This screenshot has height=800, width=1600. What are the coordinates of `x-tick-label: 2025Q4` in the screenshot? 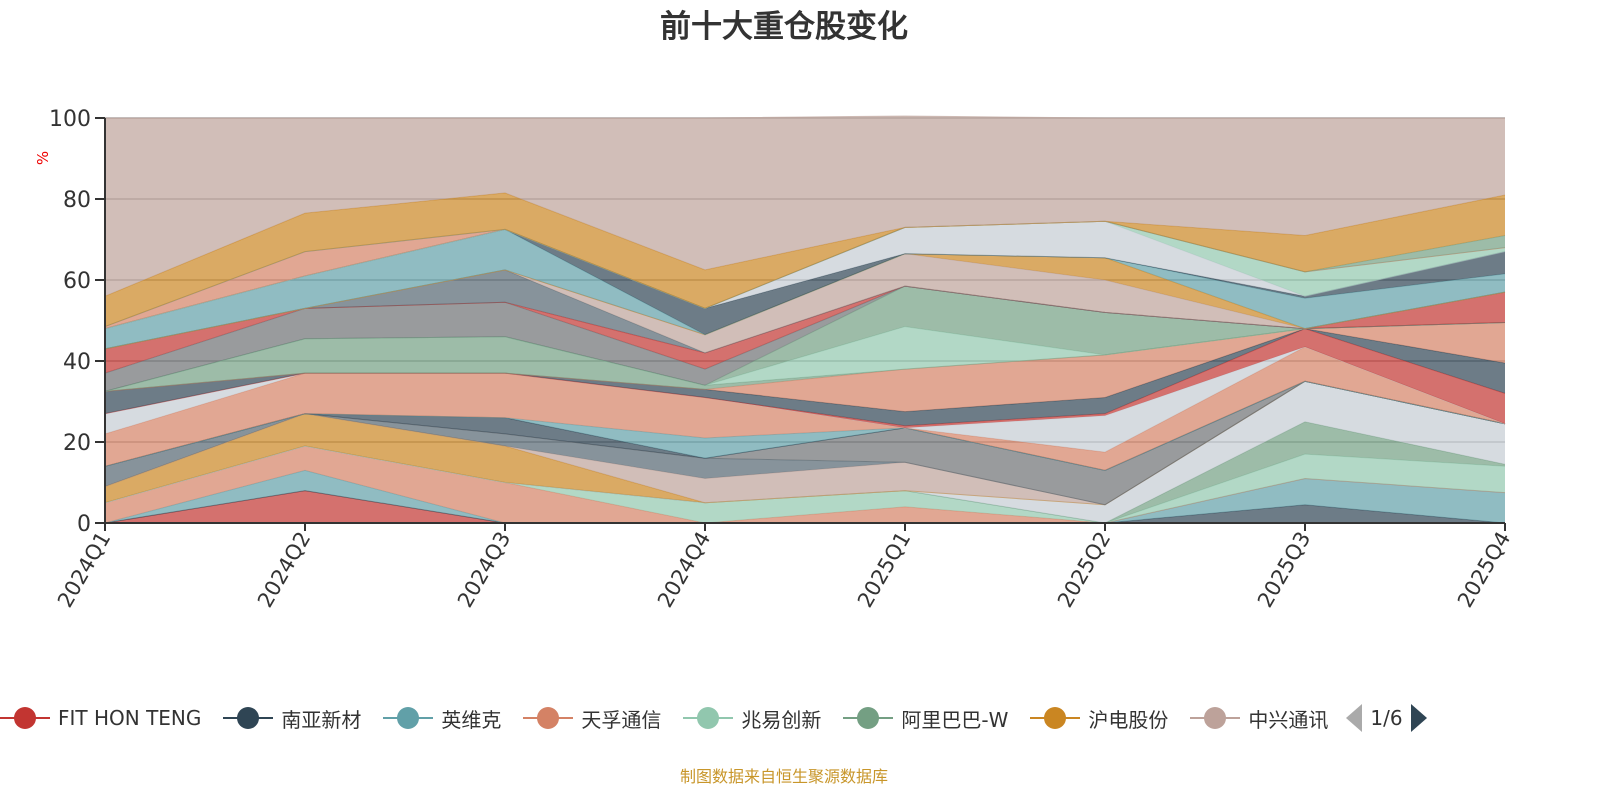 It's located at (1484, 570).